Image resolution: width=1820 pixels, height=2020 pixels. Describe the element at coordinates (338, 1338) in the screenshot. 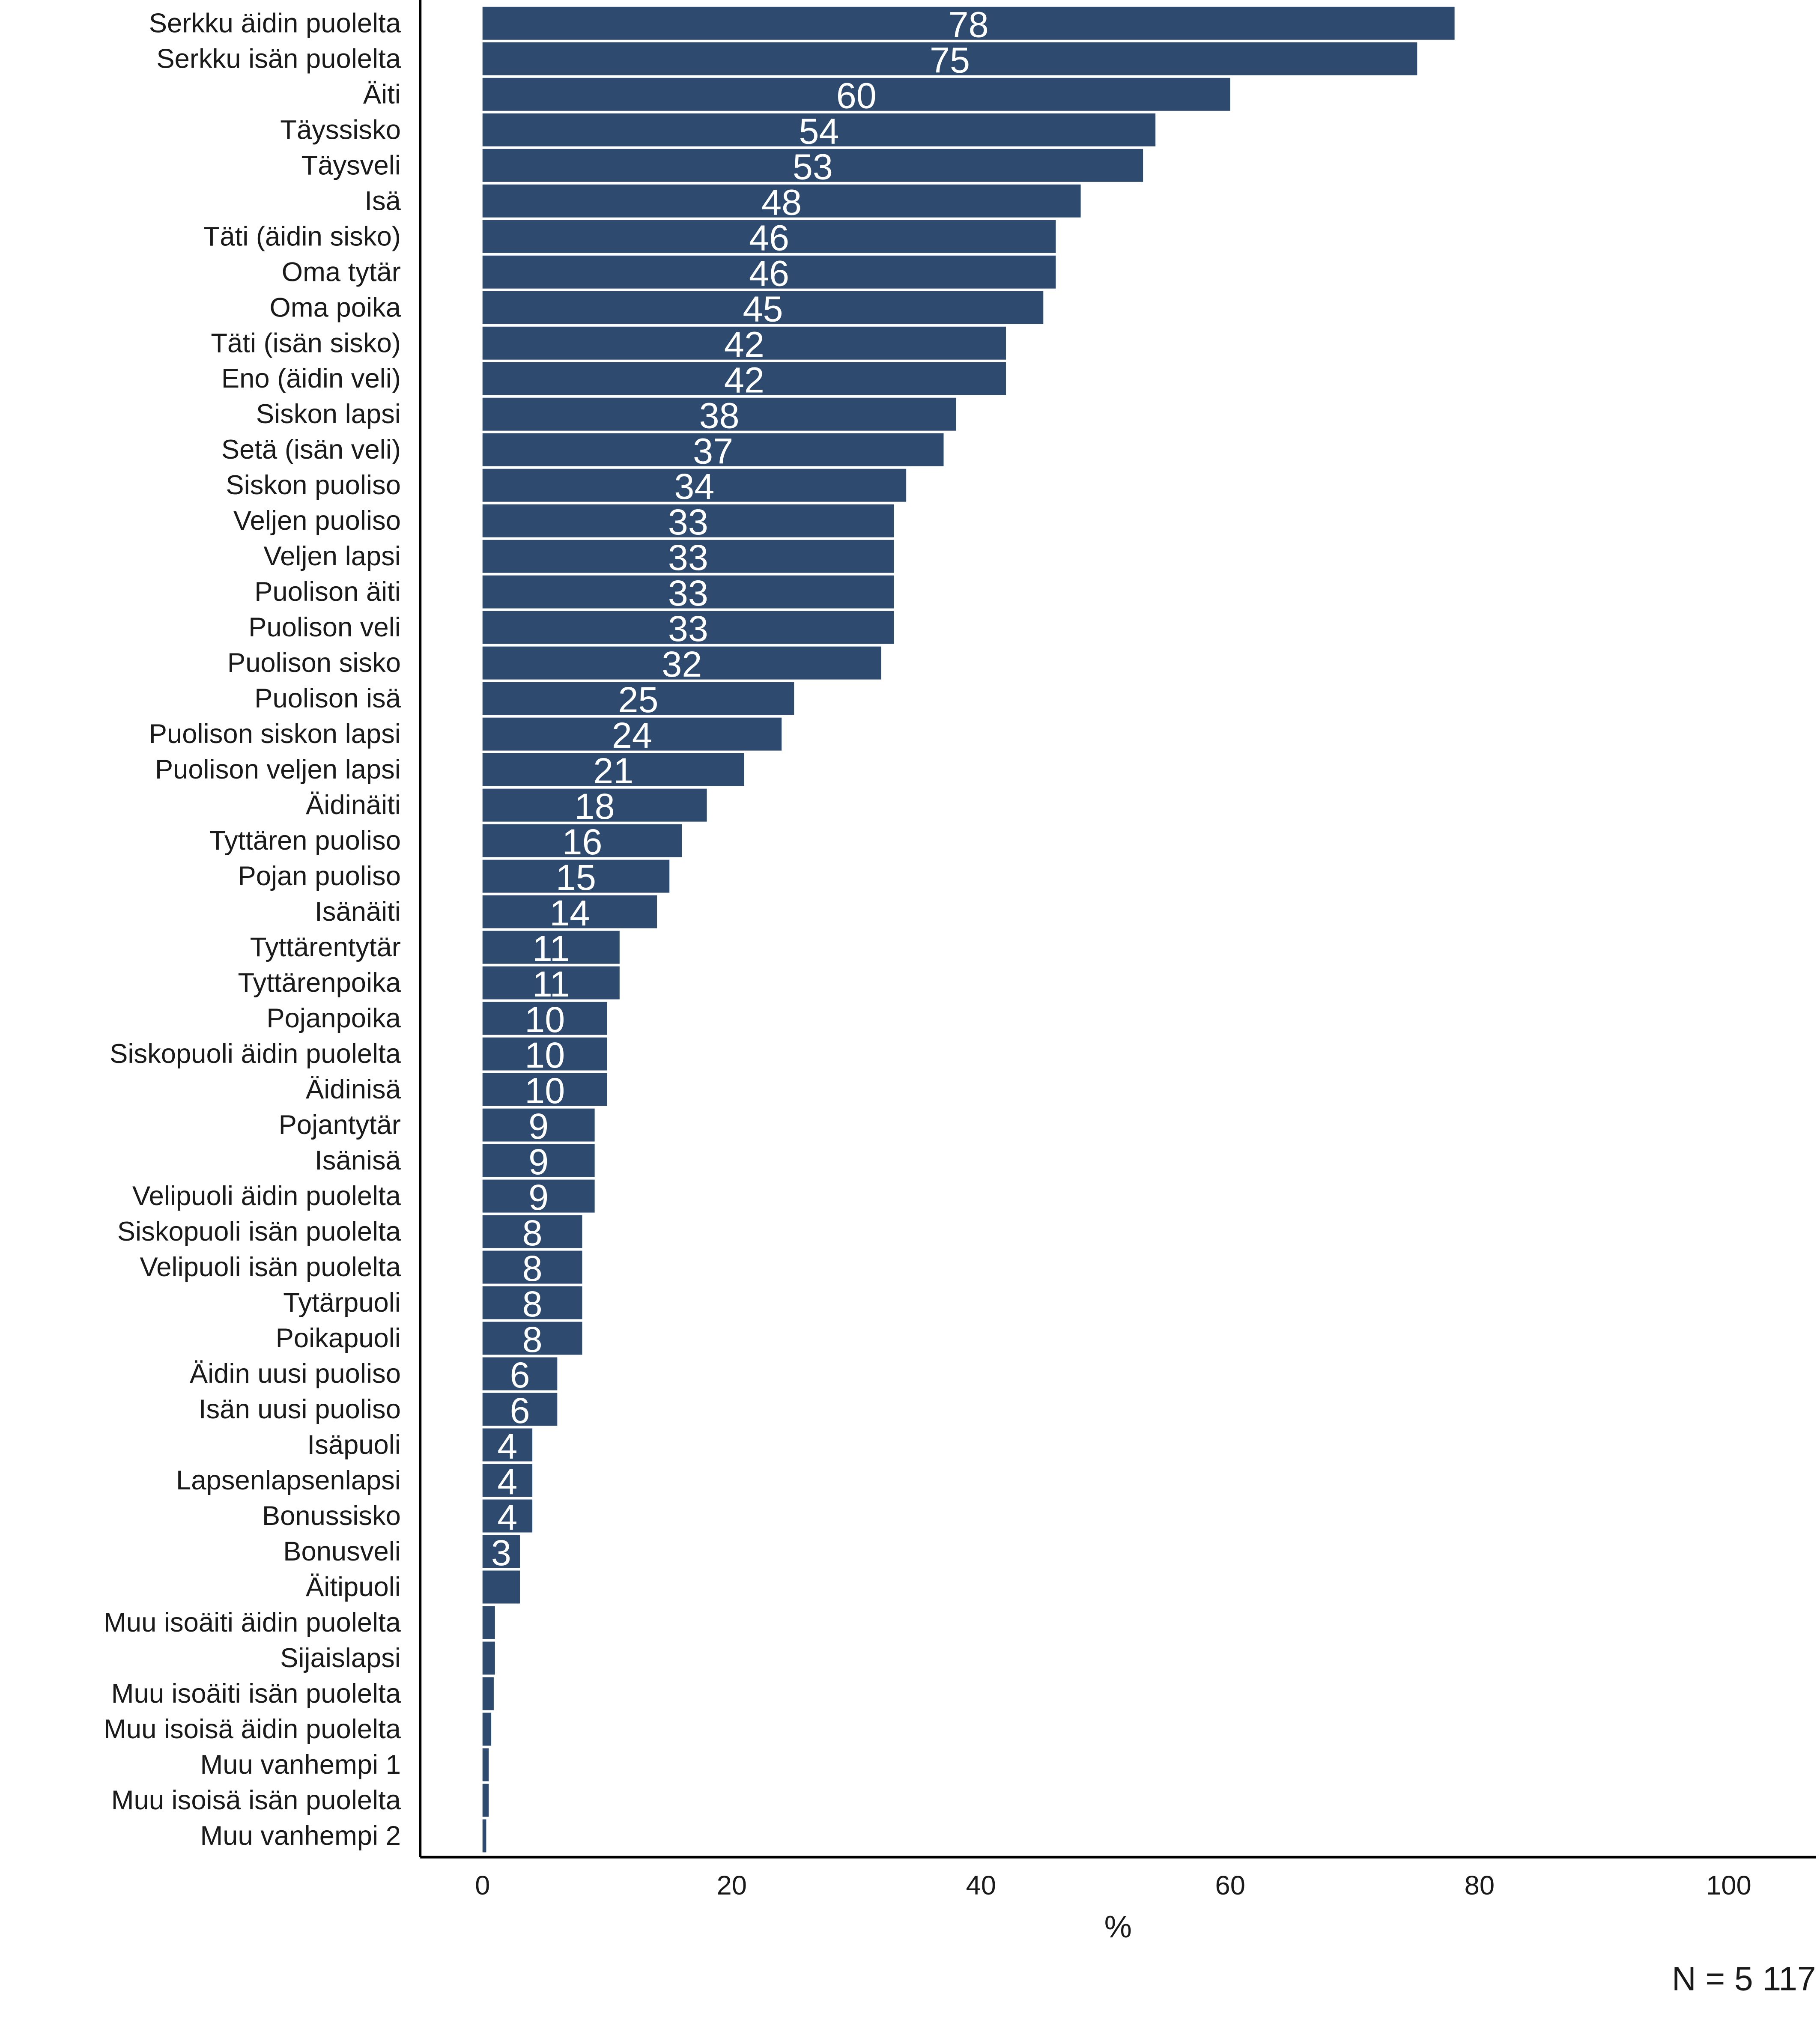

I see `category-label: Poikapuoli` at that location.